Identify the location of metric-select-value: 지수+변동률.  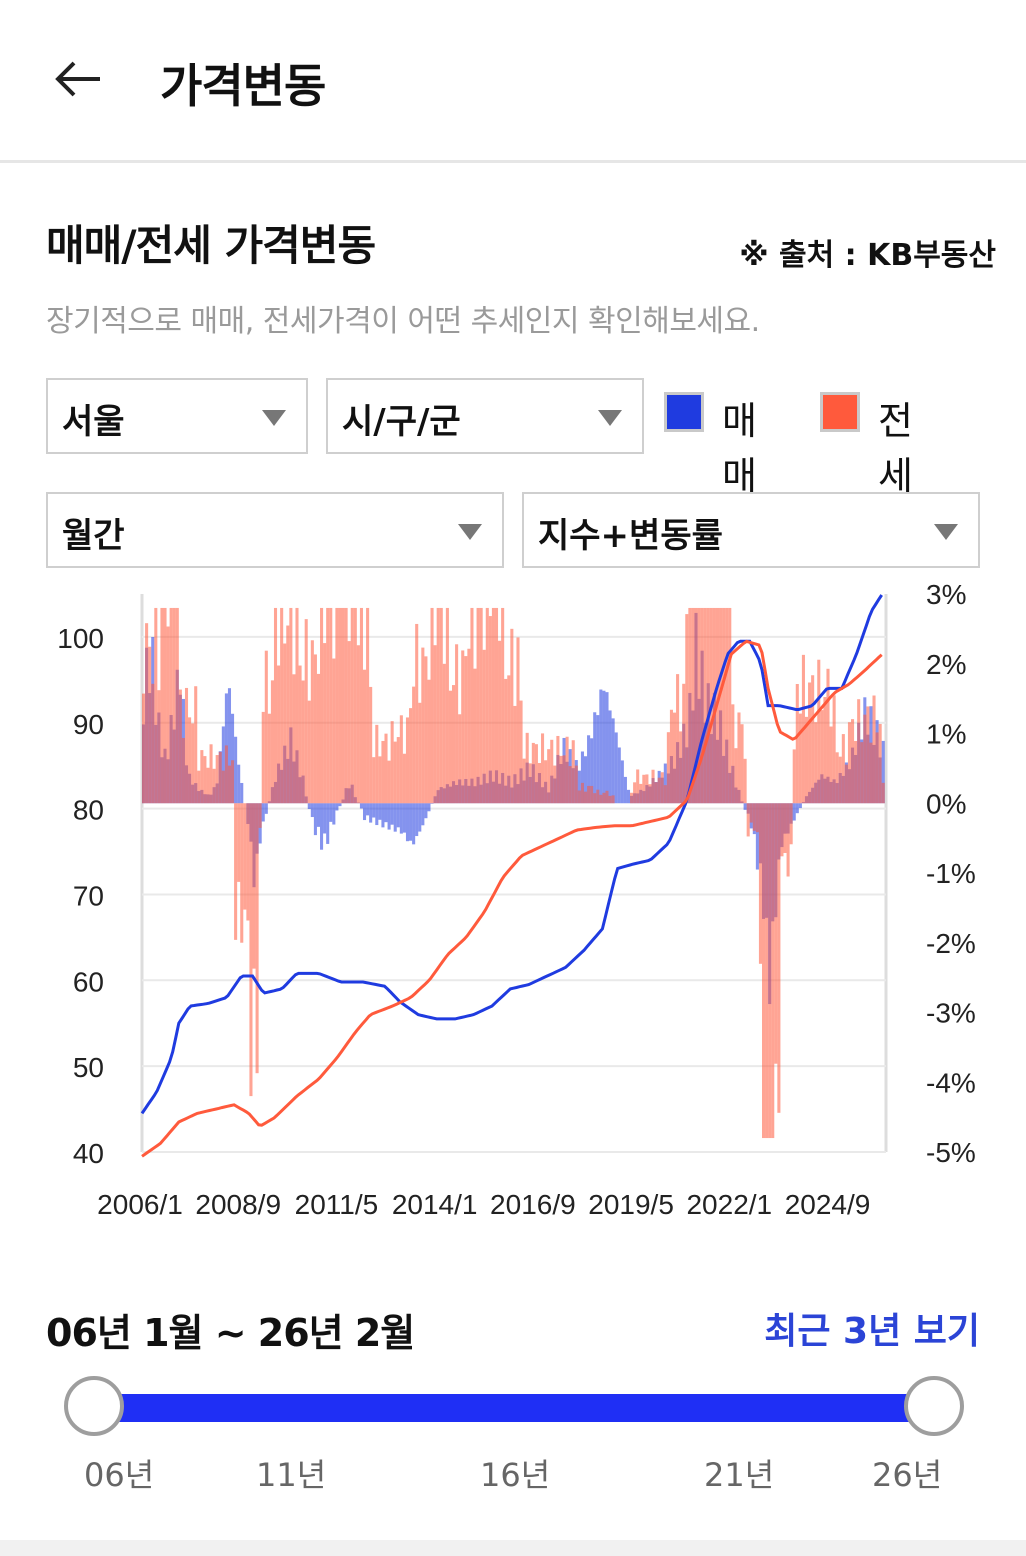
(630, 536).